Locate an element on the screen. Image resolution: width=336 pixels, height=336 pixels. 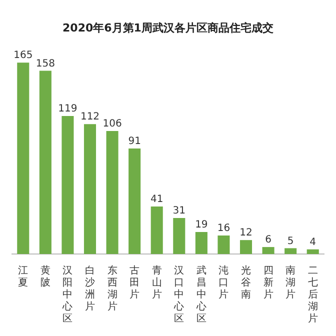
data-label: 106 is located at coordinates (112, 124).